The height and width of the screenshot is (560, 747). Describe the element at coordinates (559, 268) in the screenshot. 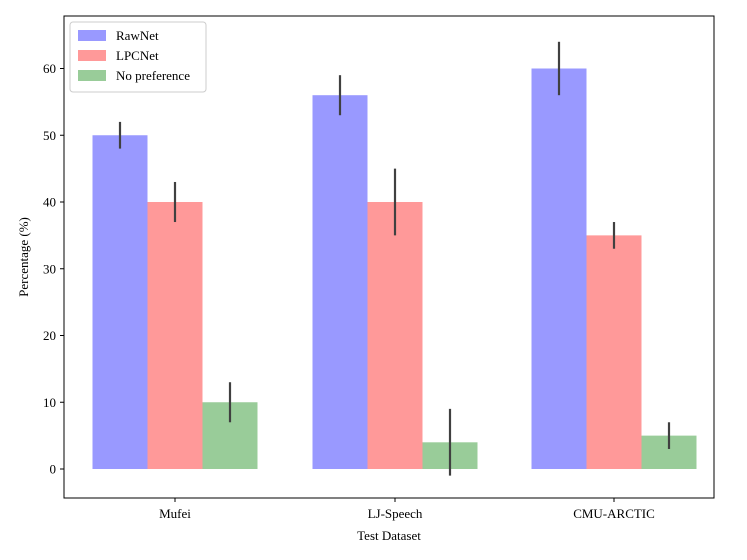

I see `bar-rawnet-cmu-arctic` at that location.